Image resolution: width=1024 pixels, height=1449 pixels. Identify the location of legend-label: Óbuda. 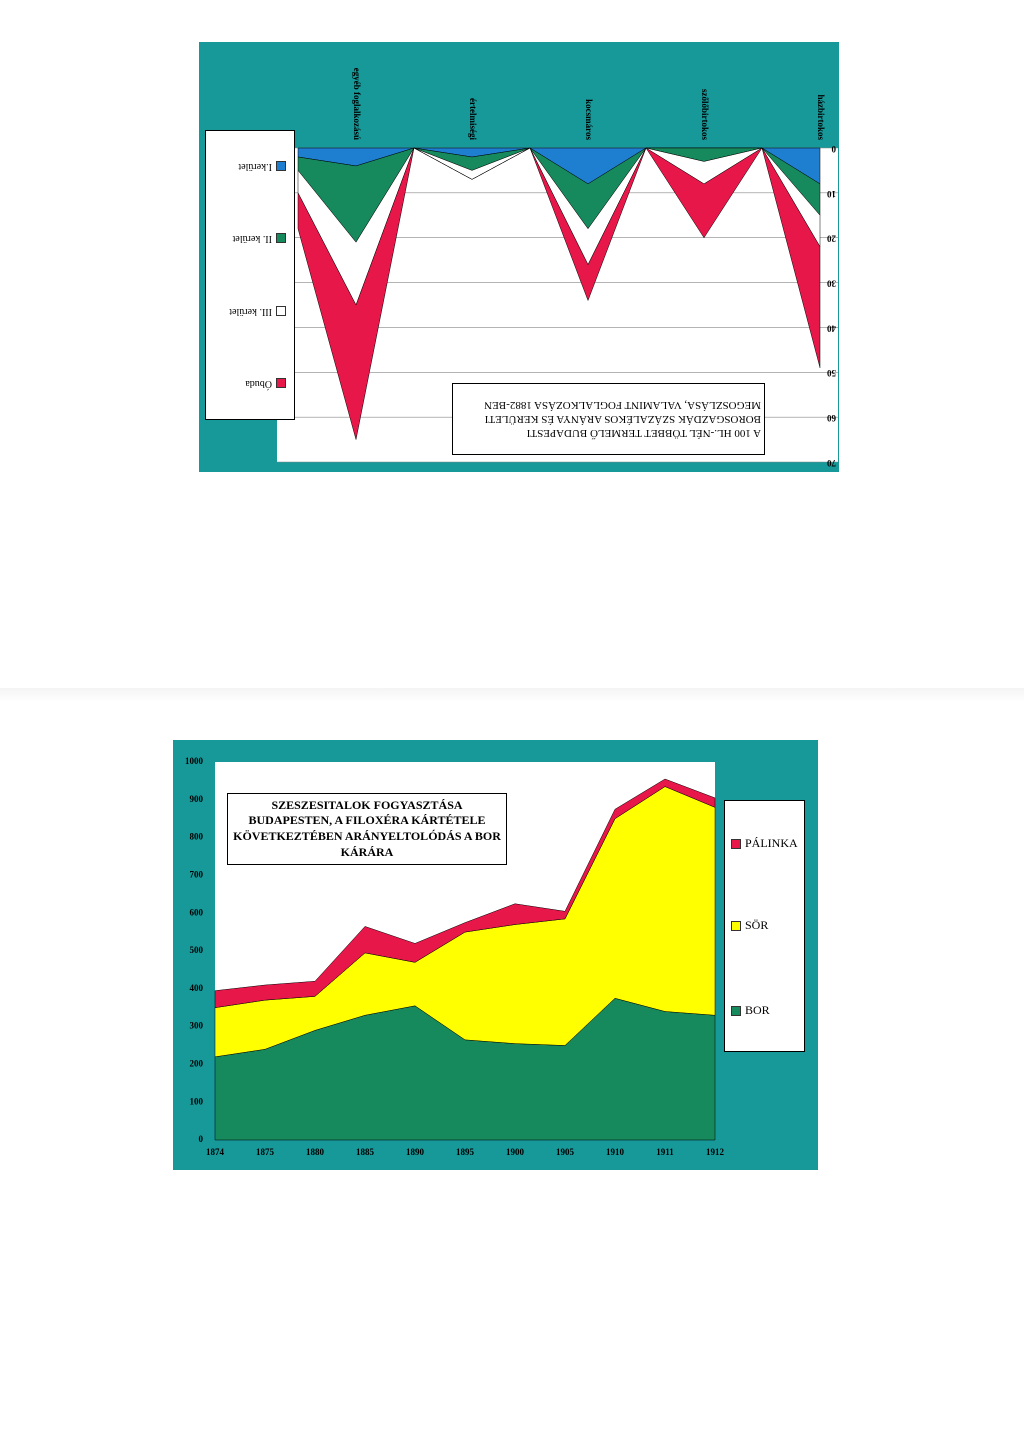
(258, 383).